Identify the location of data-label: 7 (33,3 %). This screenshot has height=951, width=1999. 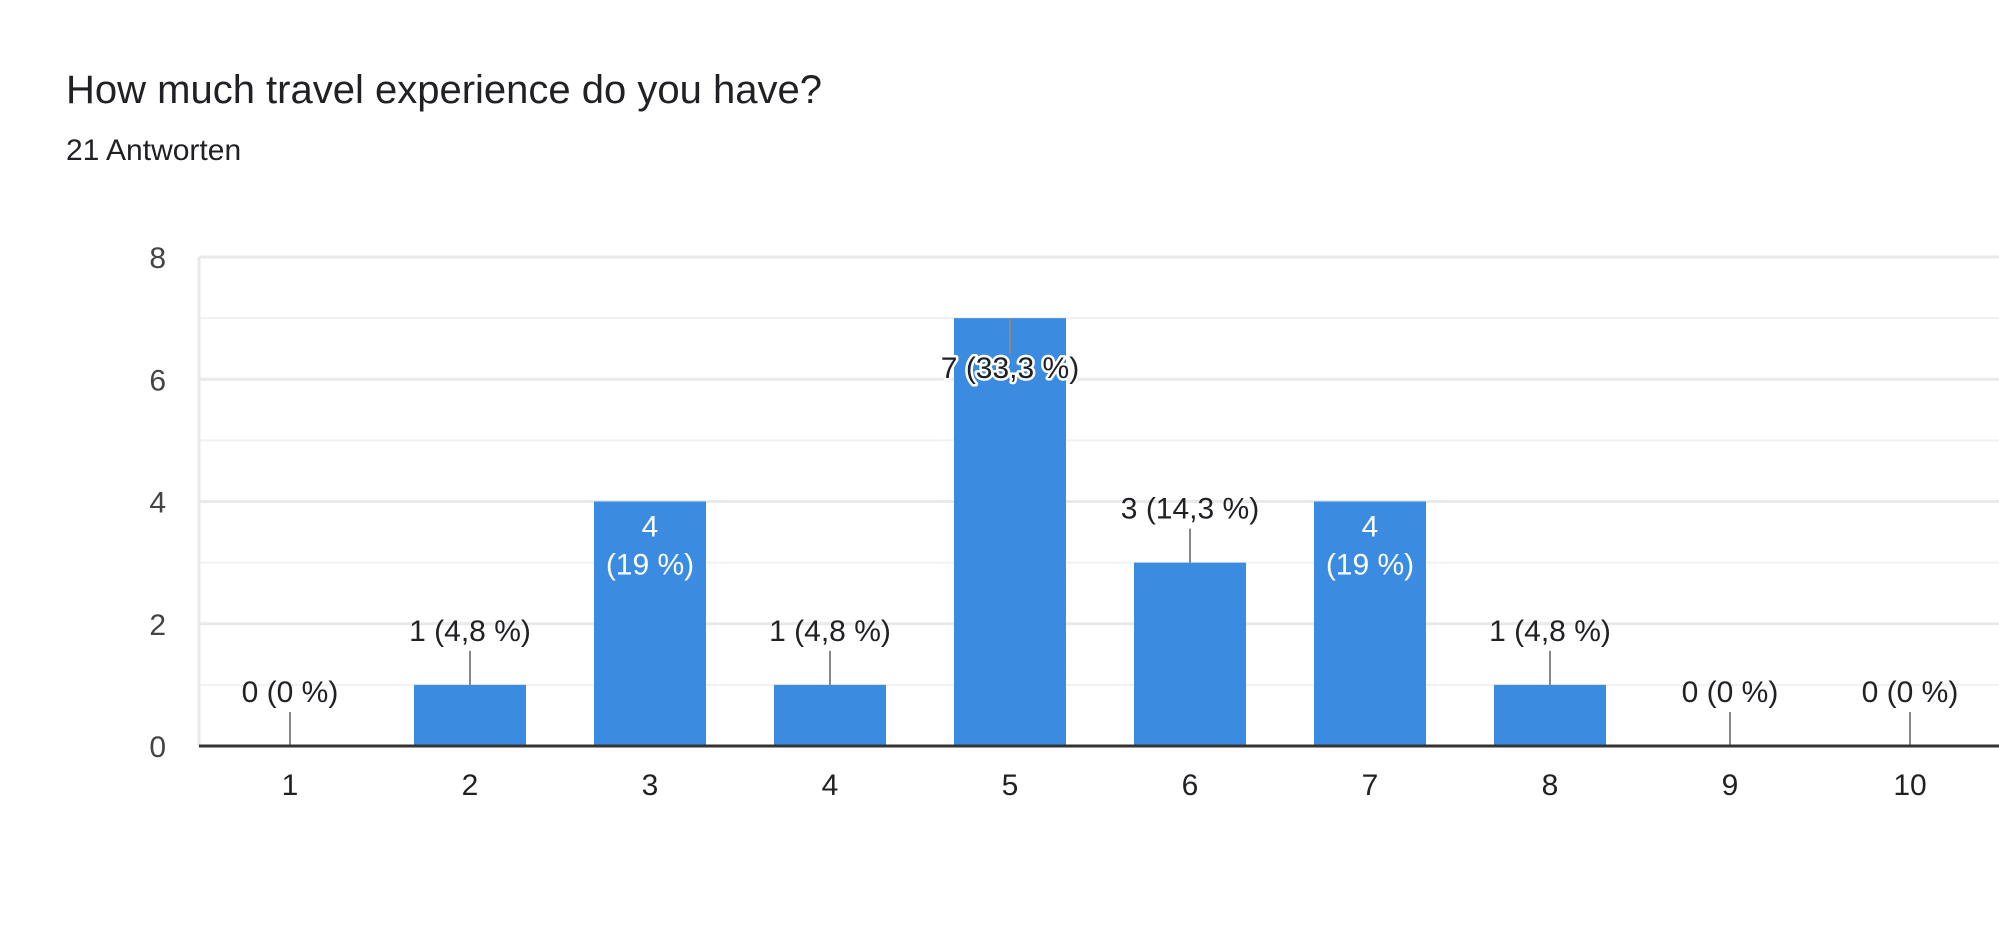
(1010, 368).